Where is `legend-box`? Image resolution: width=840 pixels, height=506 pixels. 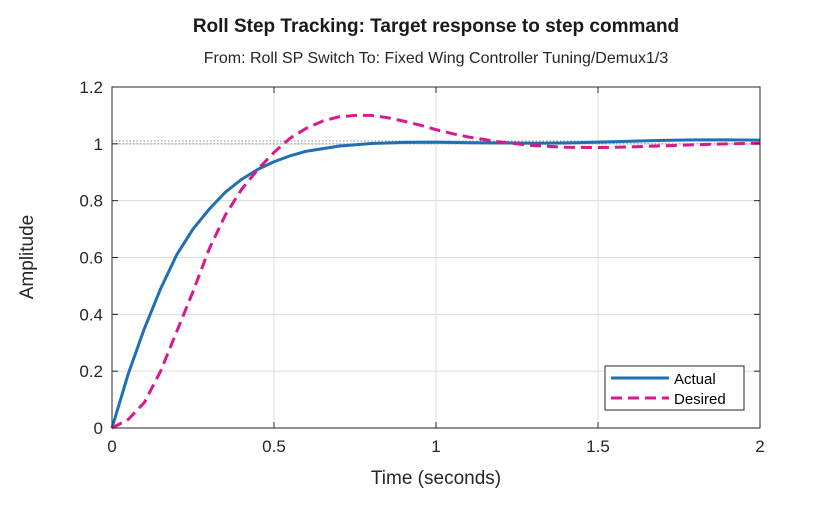
legend-box is located at coordinates (674, 388).